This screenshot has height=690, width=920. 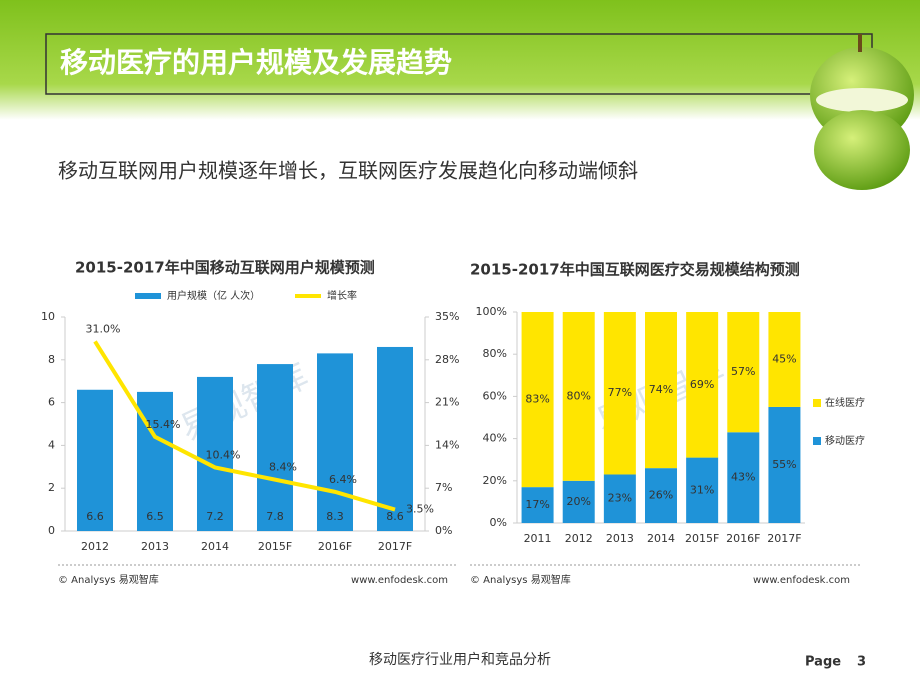 What do you see at coordinates (348, 171) in the screenshot?
I see `slide-subtitle: 移动互联网用户规模逐年增长，互联网医疗发展趋化向移动端倾斜` at bounding box center [348, 171].